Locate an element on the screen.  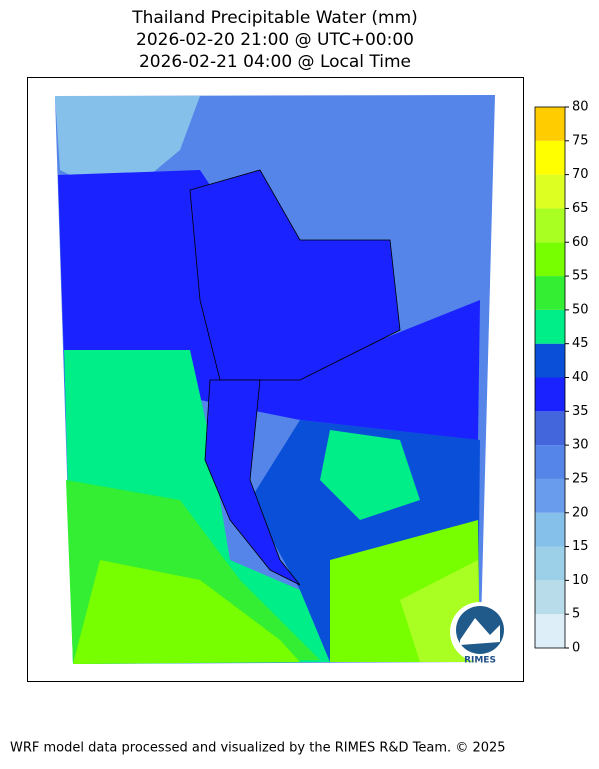
title-line: Thailand Precipitable Water (mm) is located at coordinates (274, 18).